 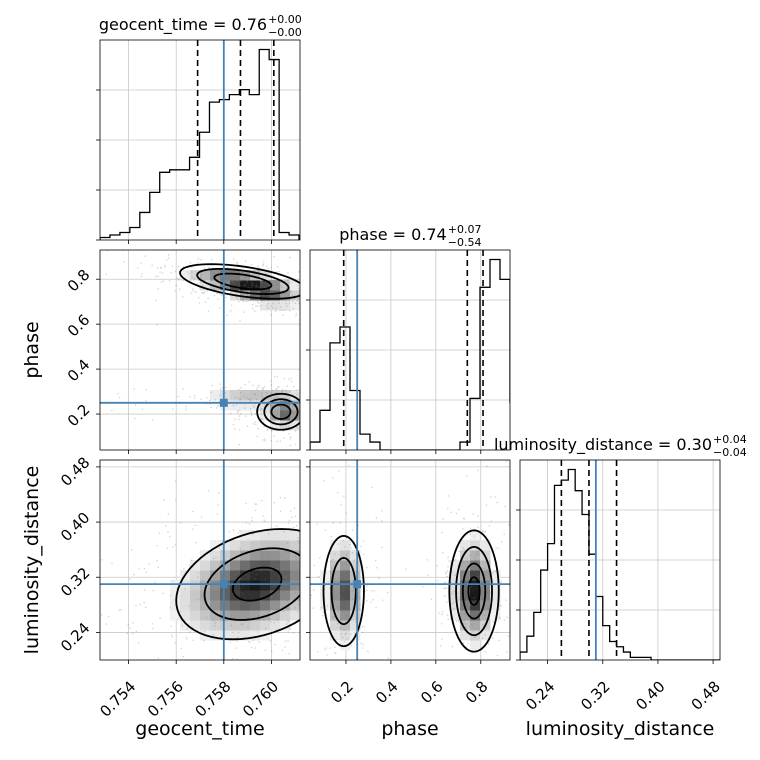 What do you see at coordinates (202, 350) in the screenshot?
I see `scatter-geocent-time-vs-phase-plot-area` at bounding box center [202, 350].